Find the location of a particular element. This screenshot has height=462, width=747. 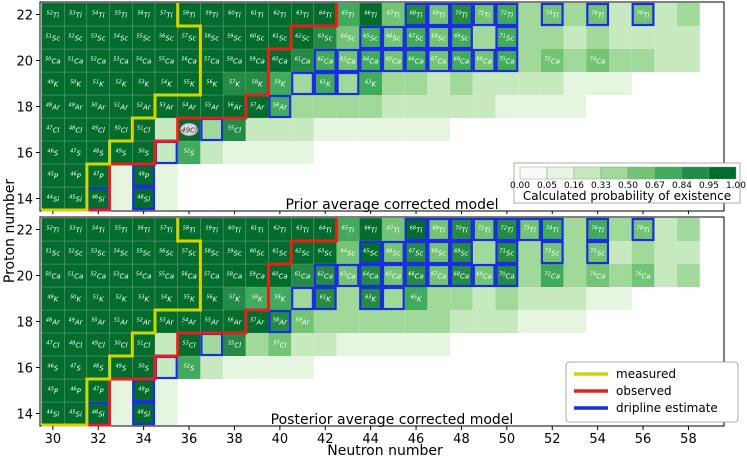

colorbar-tick-label: 1.00 is located at coordinates (736, 186).